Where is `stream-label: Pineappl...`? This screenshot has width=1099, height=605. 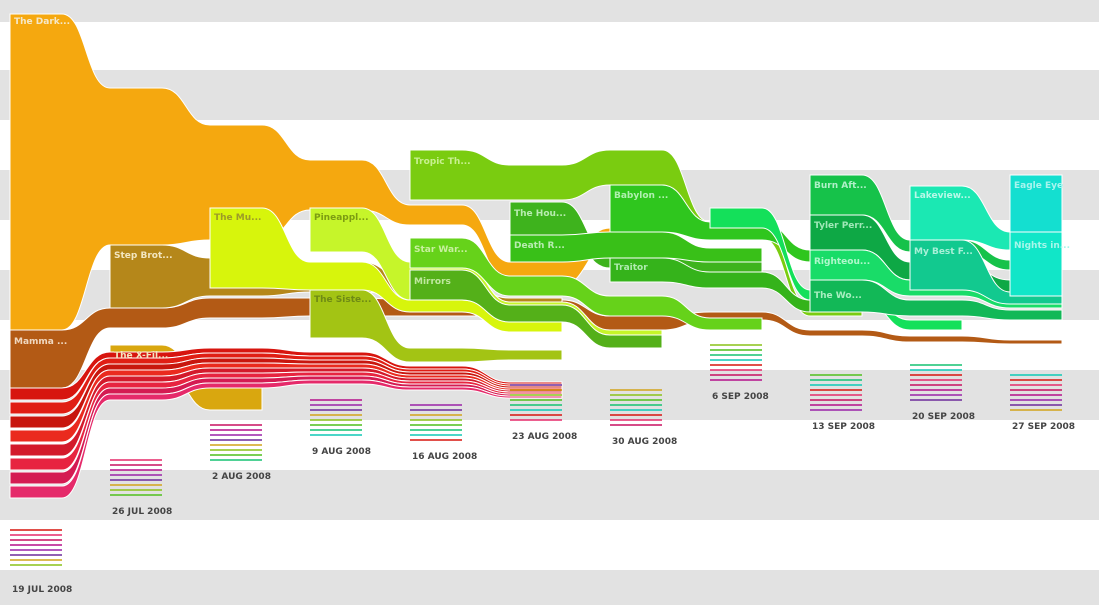
stream-label: Pineappl... is located at coordinates (341, 218).